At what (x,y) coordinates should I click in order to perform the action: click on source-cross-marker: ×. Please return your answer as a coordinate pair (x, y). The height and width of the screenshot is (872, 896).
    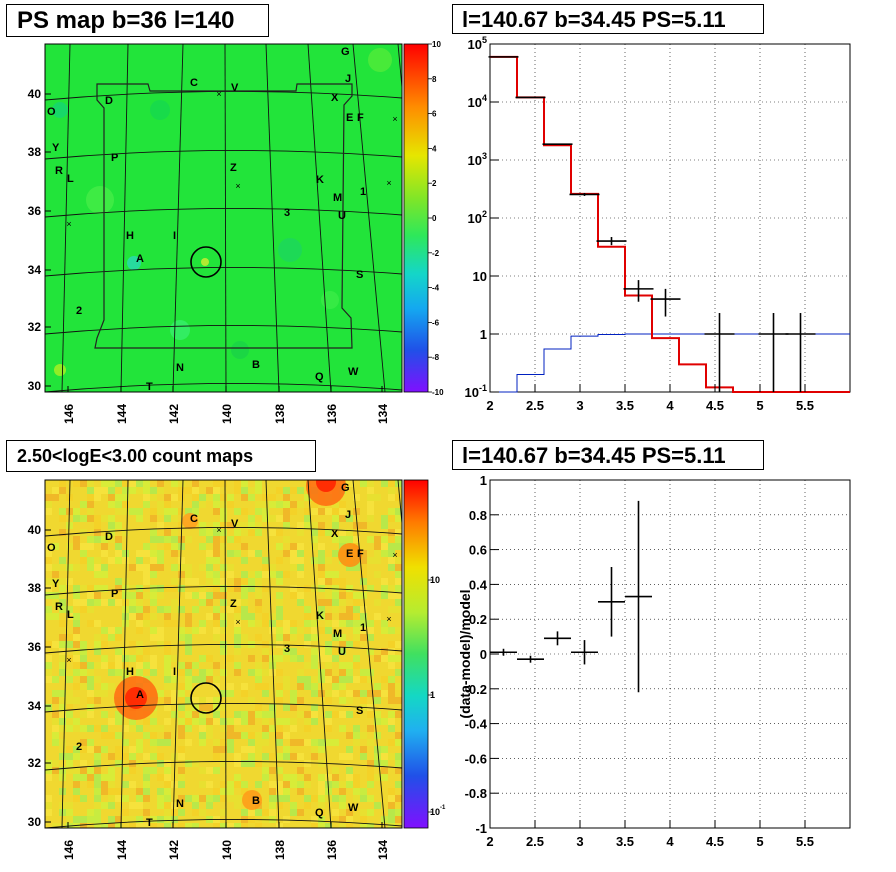
    Looking at the image, I should click on (68, 224).